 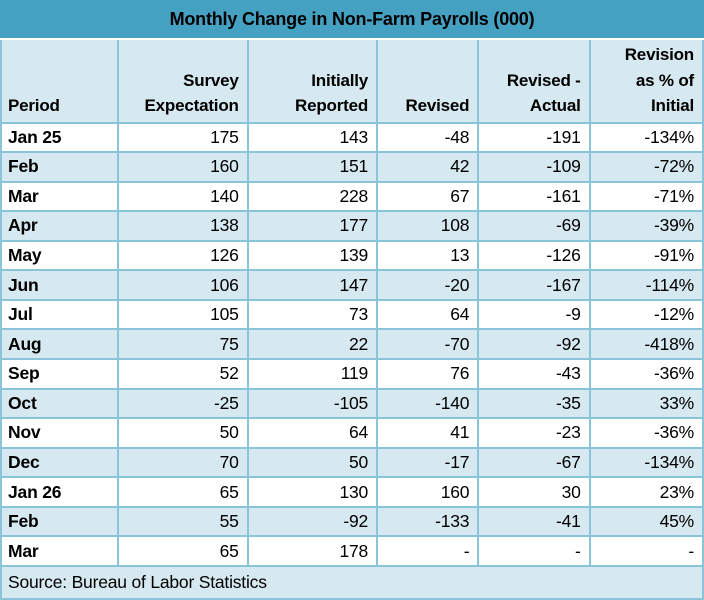 I want to click on value-cell: 130, so click(x=312, y=492).